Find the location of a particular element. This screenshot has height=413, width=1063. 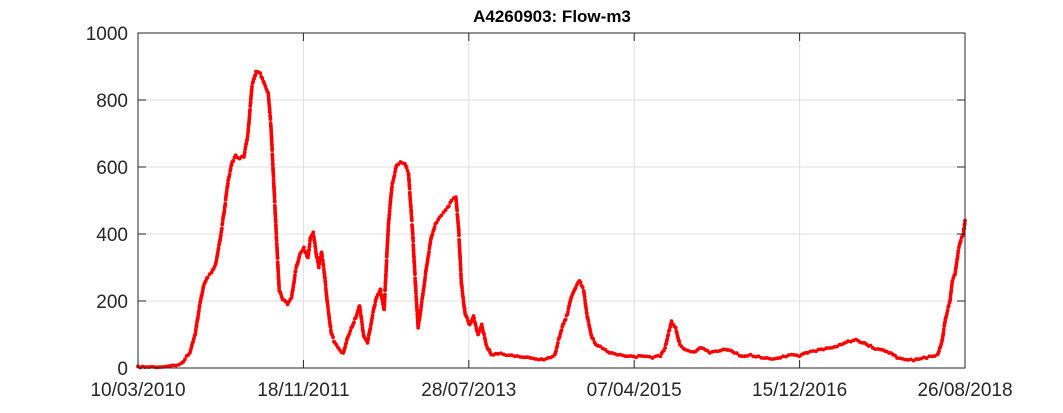

y-tick-label: 0 is located at coordinates (122, 369).